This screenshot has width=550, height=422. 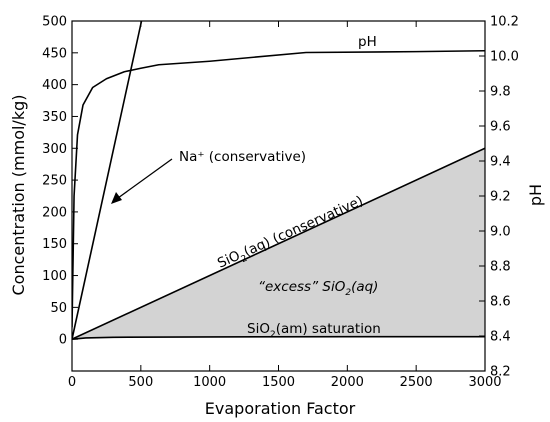 What do you see at coordinates (500, 337) in the screenshot?
I see `y-right-tick-label: 8.4` at bounding box center [500, 337].